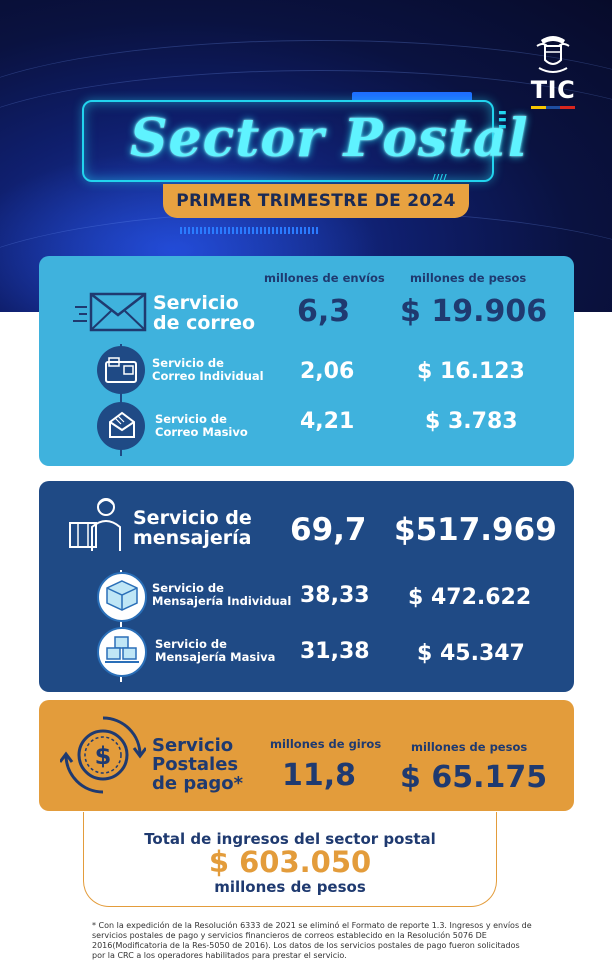 This screenshot has width=612, height=974. I want to click on correo-masivo-label-line1: Servicio de, so click(191, 419).